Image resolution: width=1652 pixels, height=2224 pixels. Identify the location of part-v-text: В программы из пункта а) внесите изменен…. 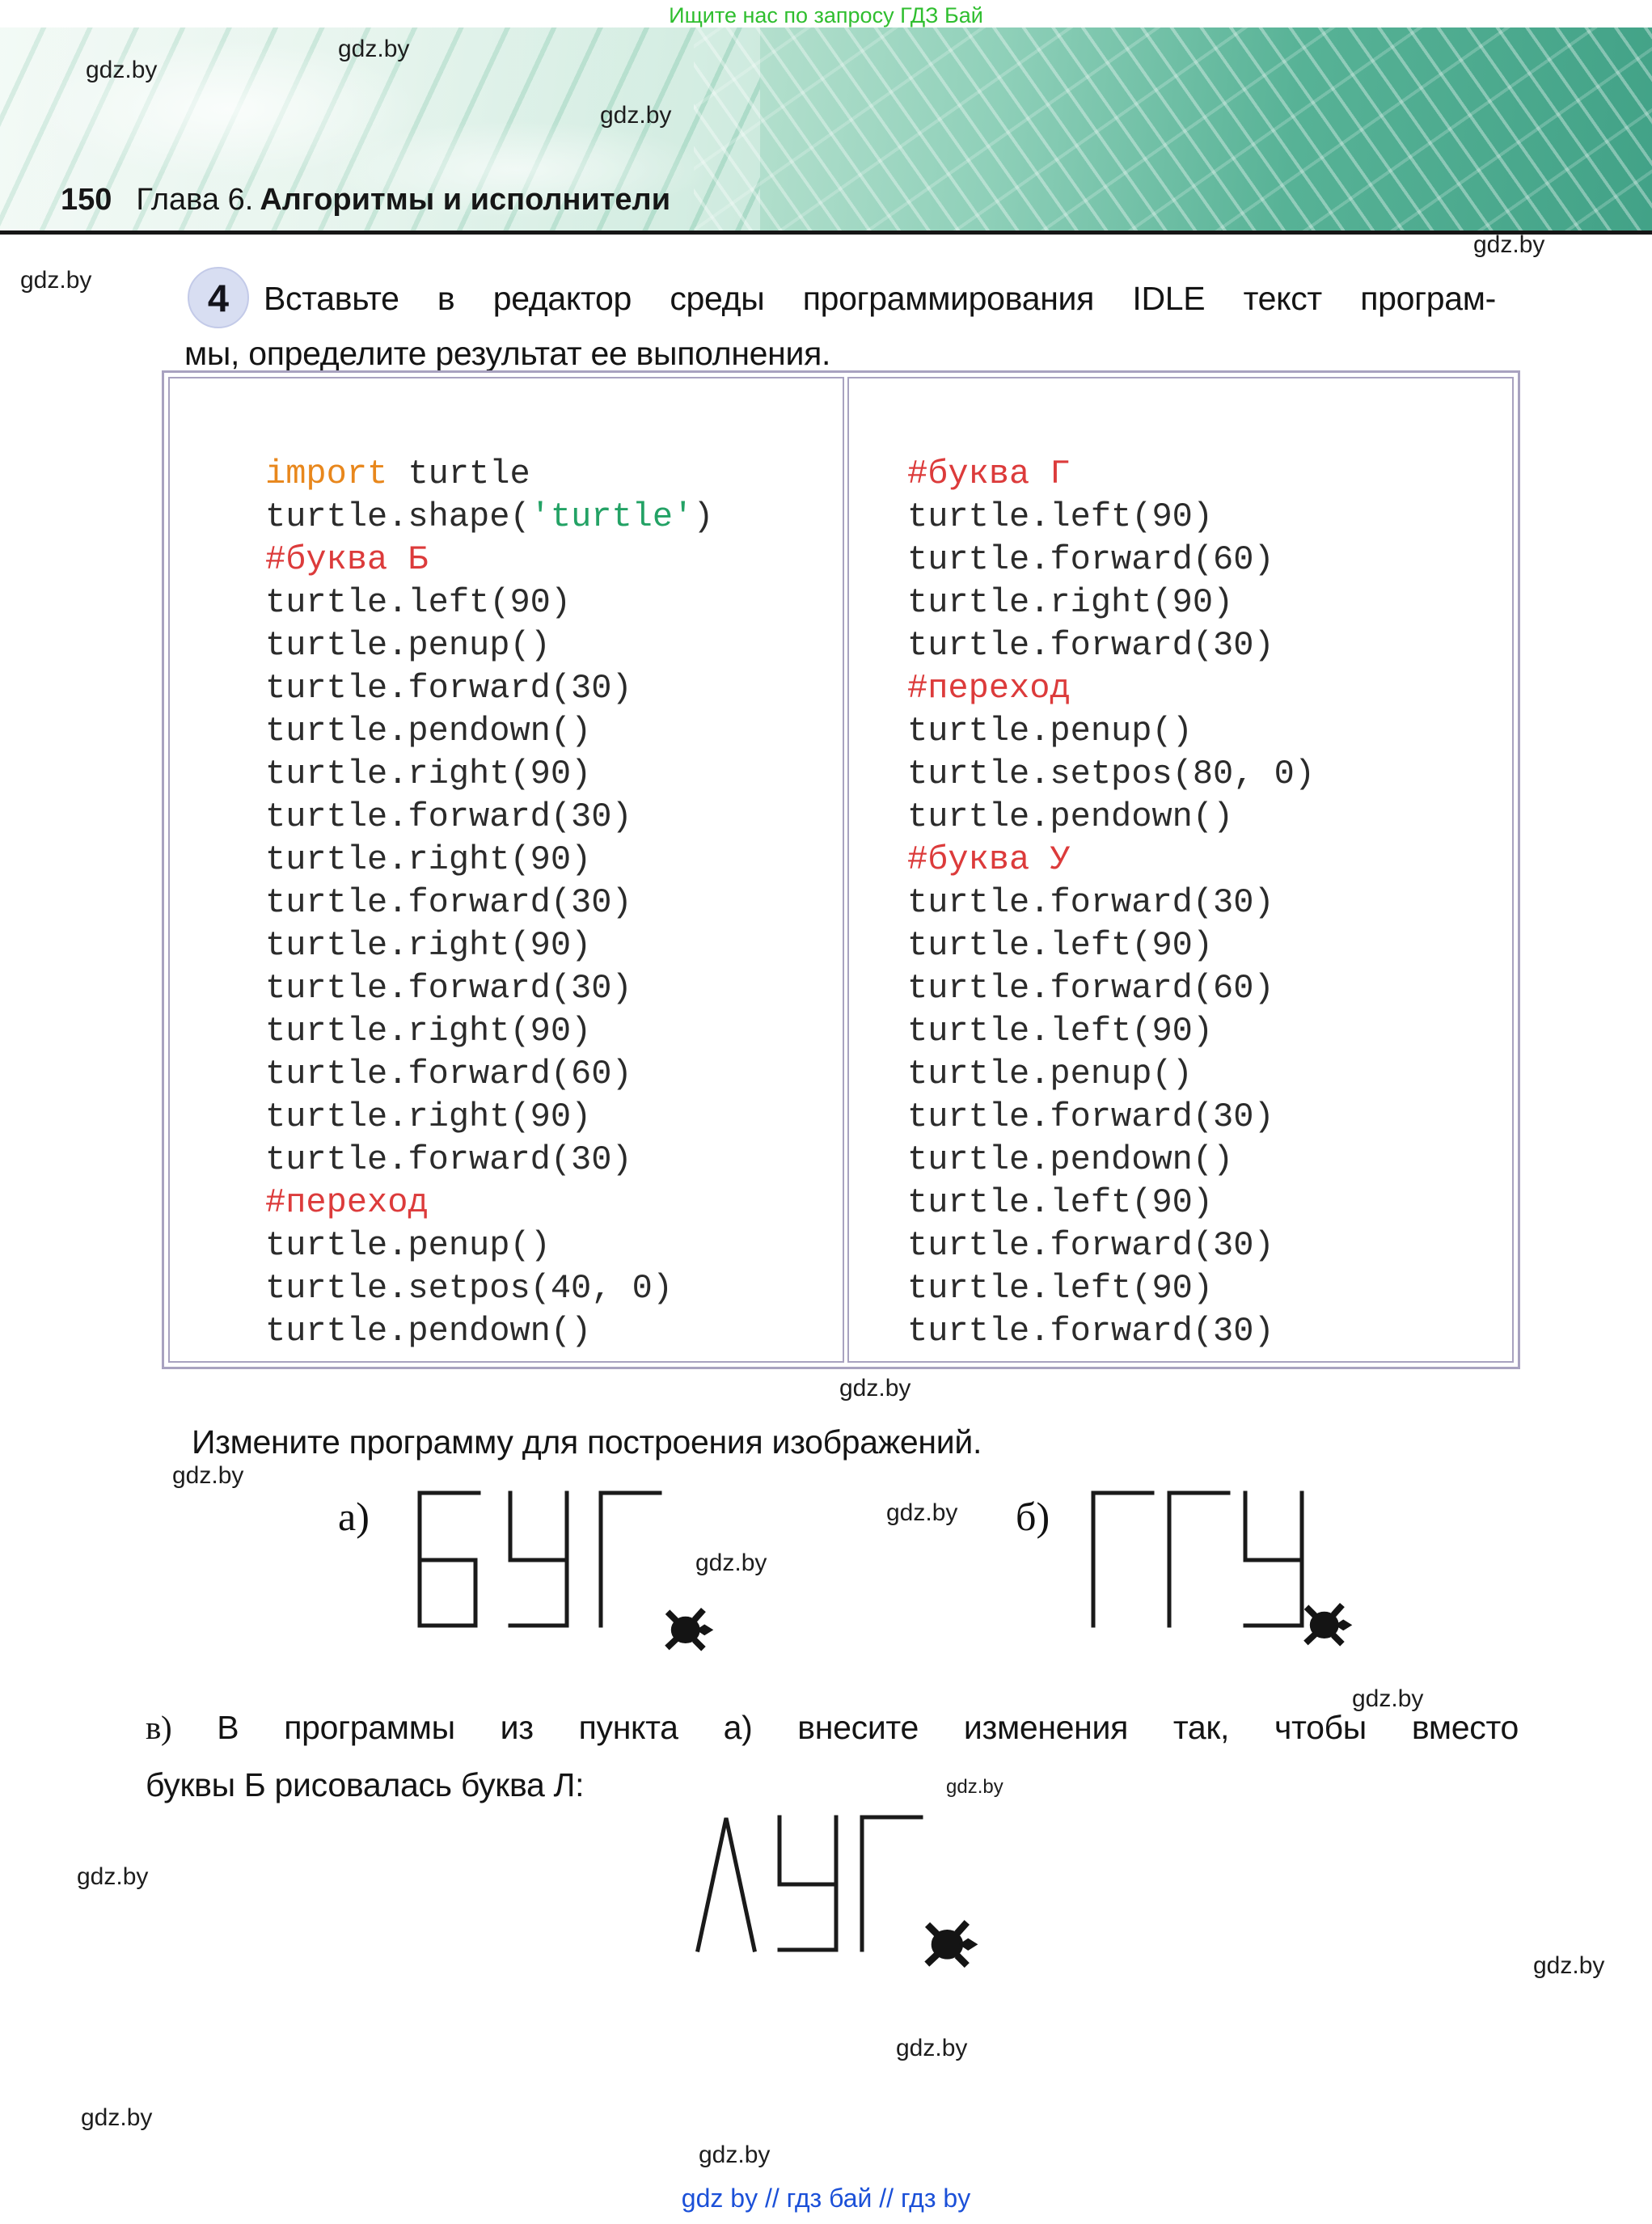
(845, 1728).